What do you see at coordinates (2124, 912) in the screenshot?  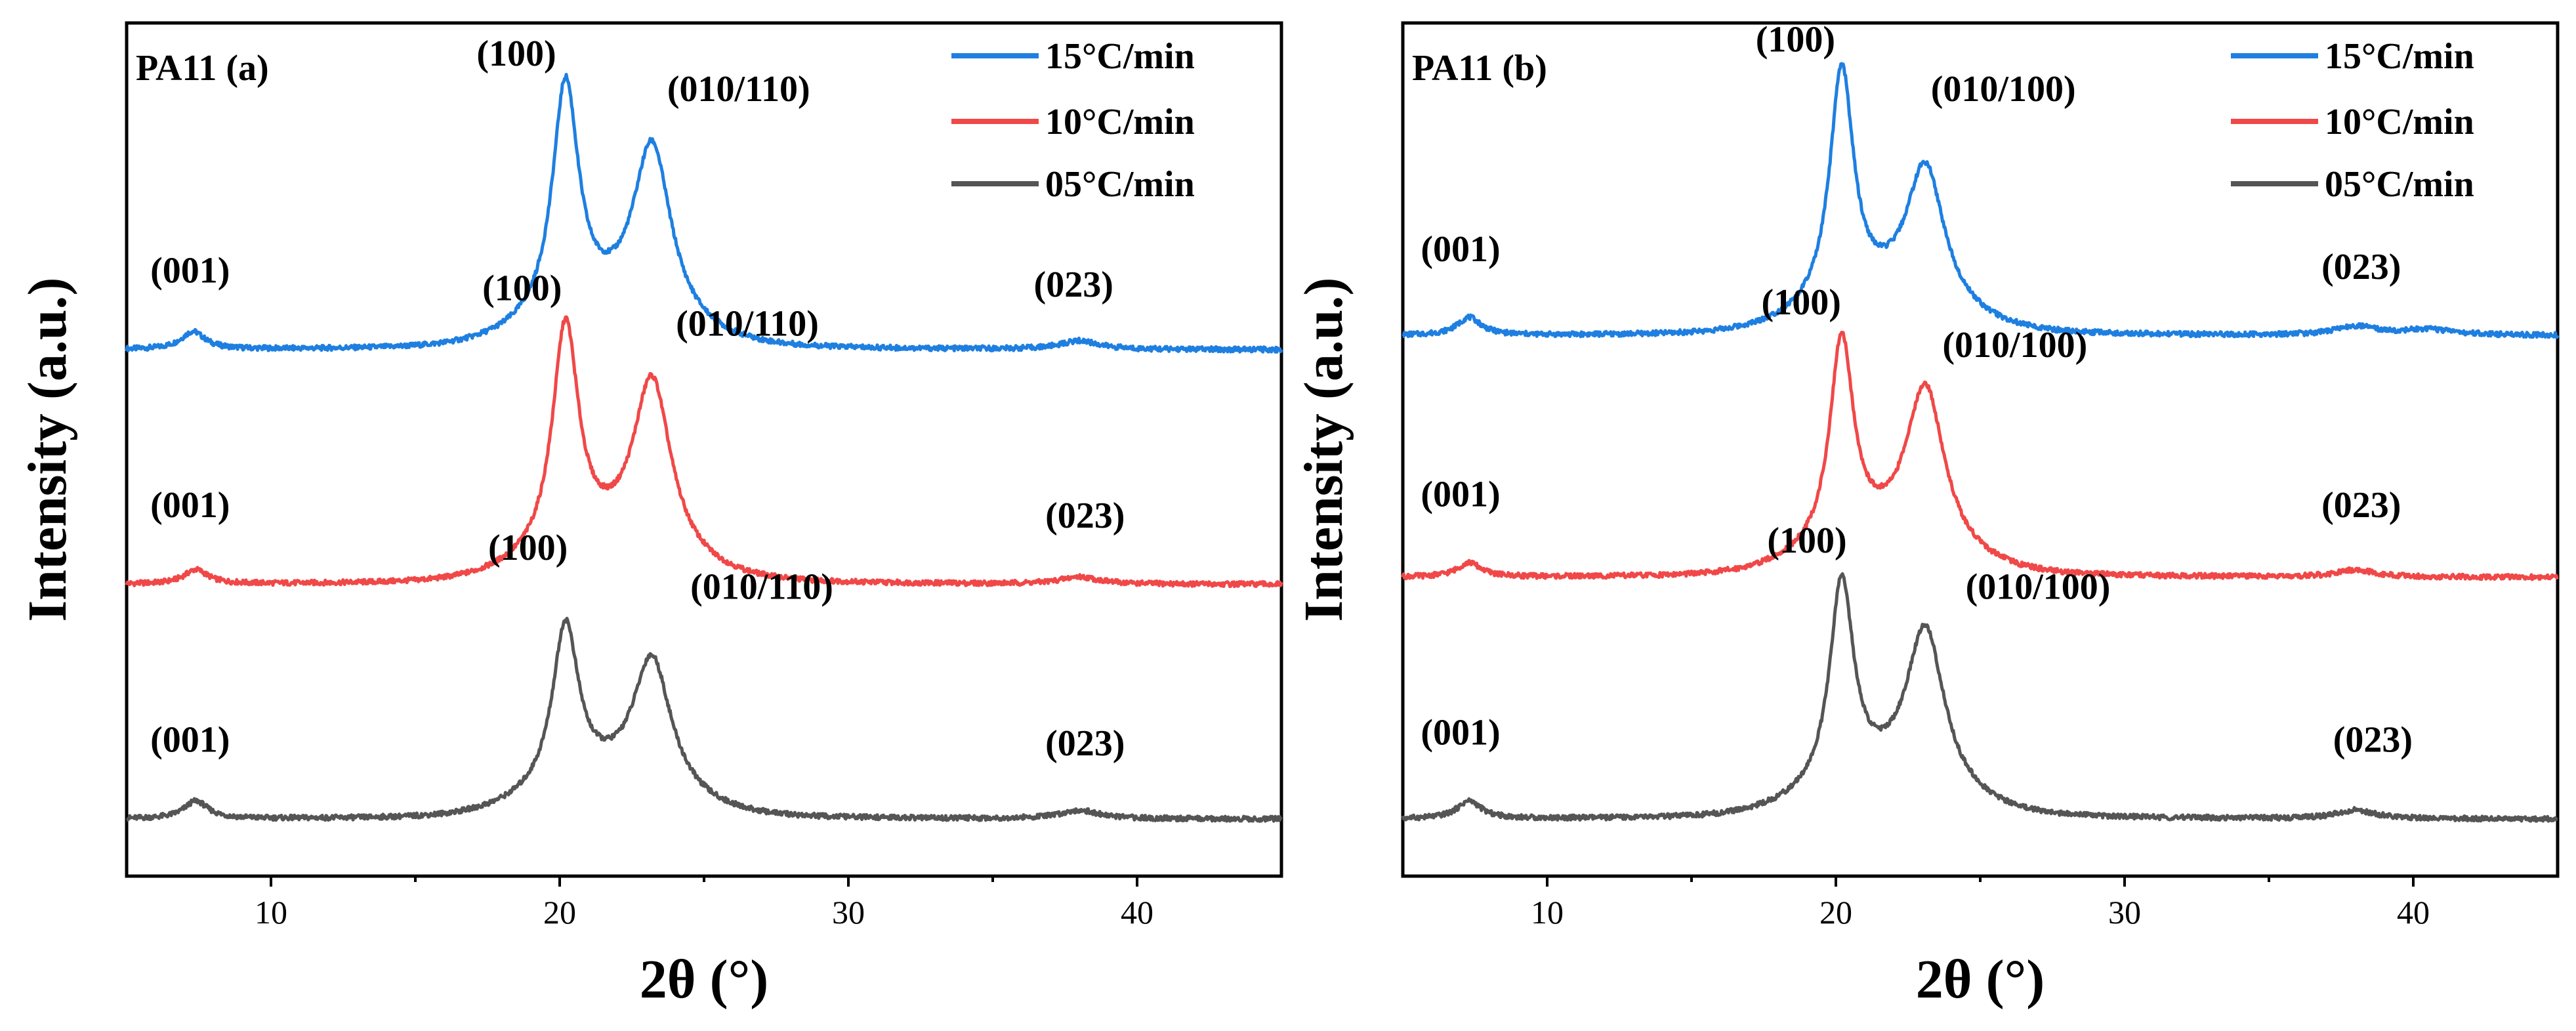 I see `panel-b-x-tick-label: 30` at bounding box center [2124, 912].